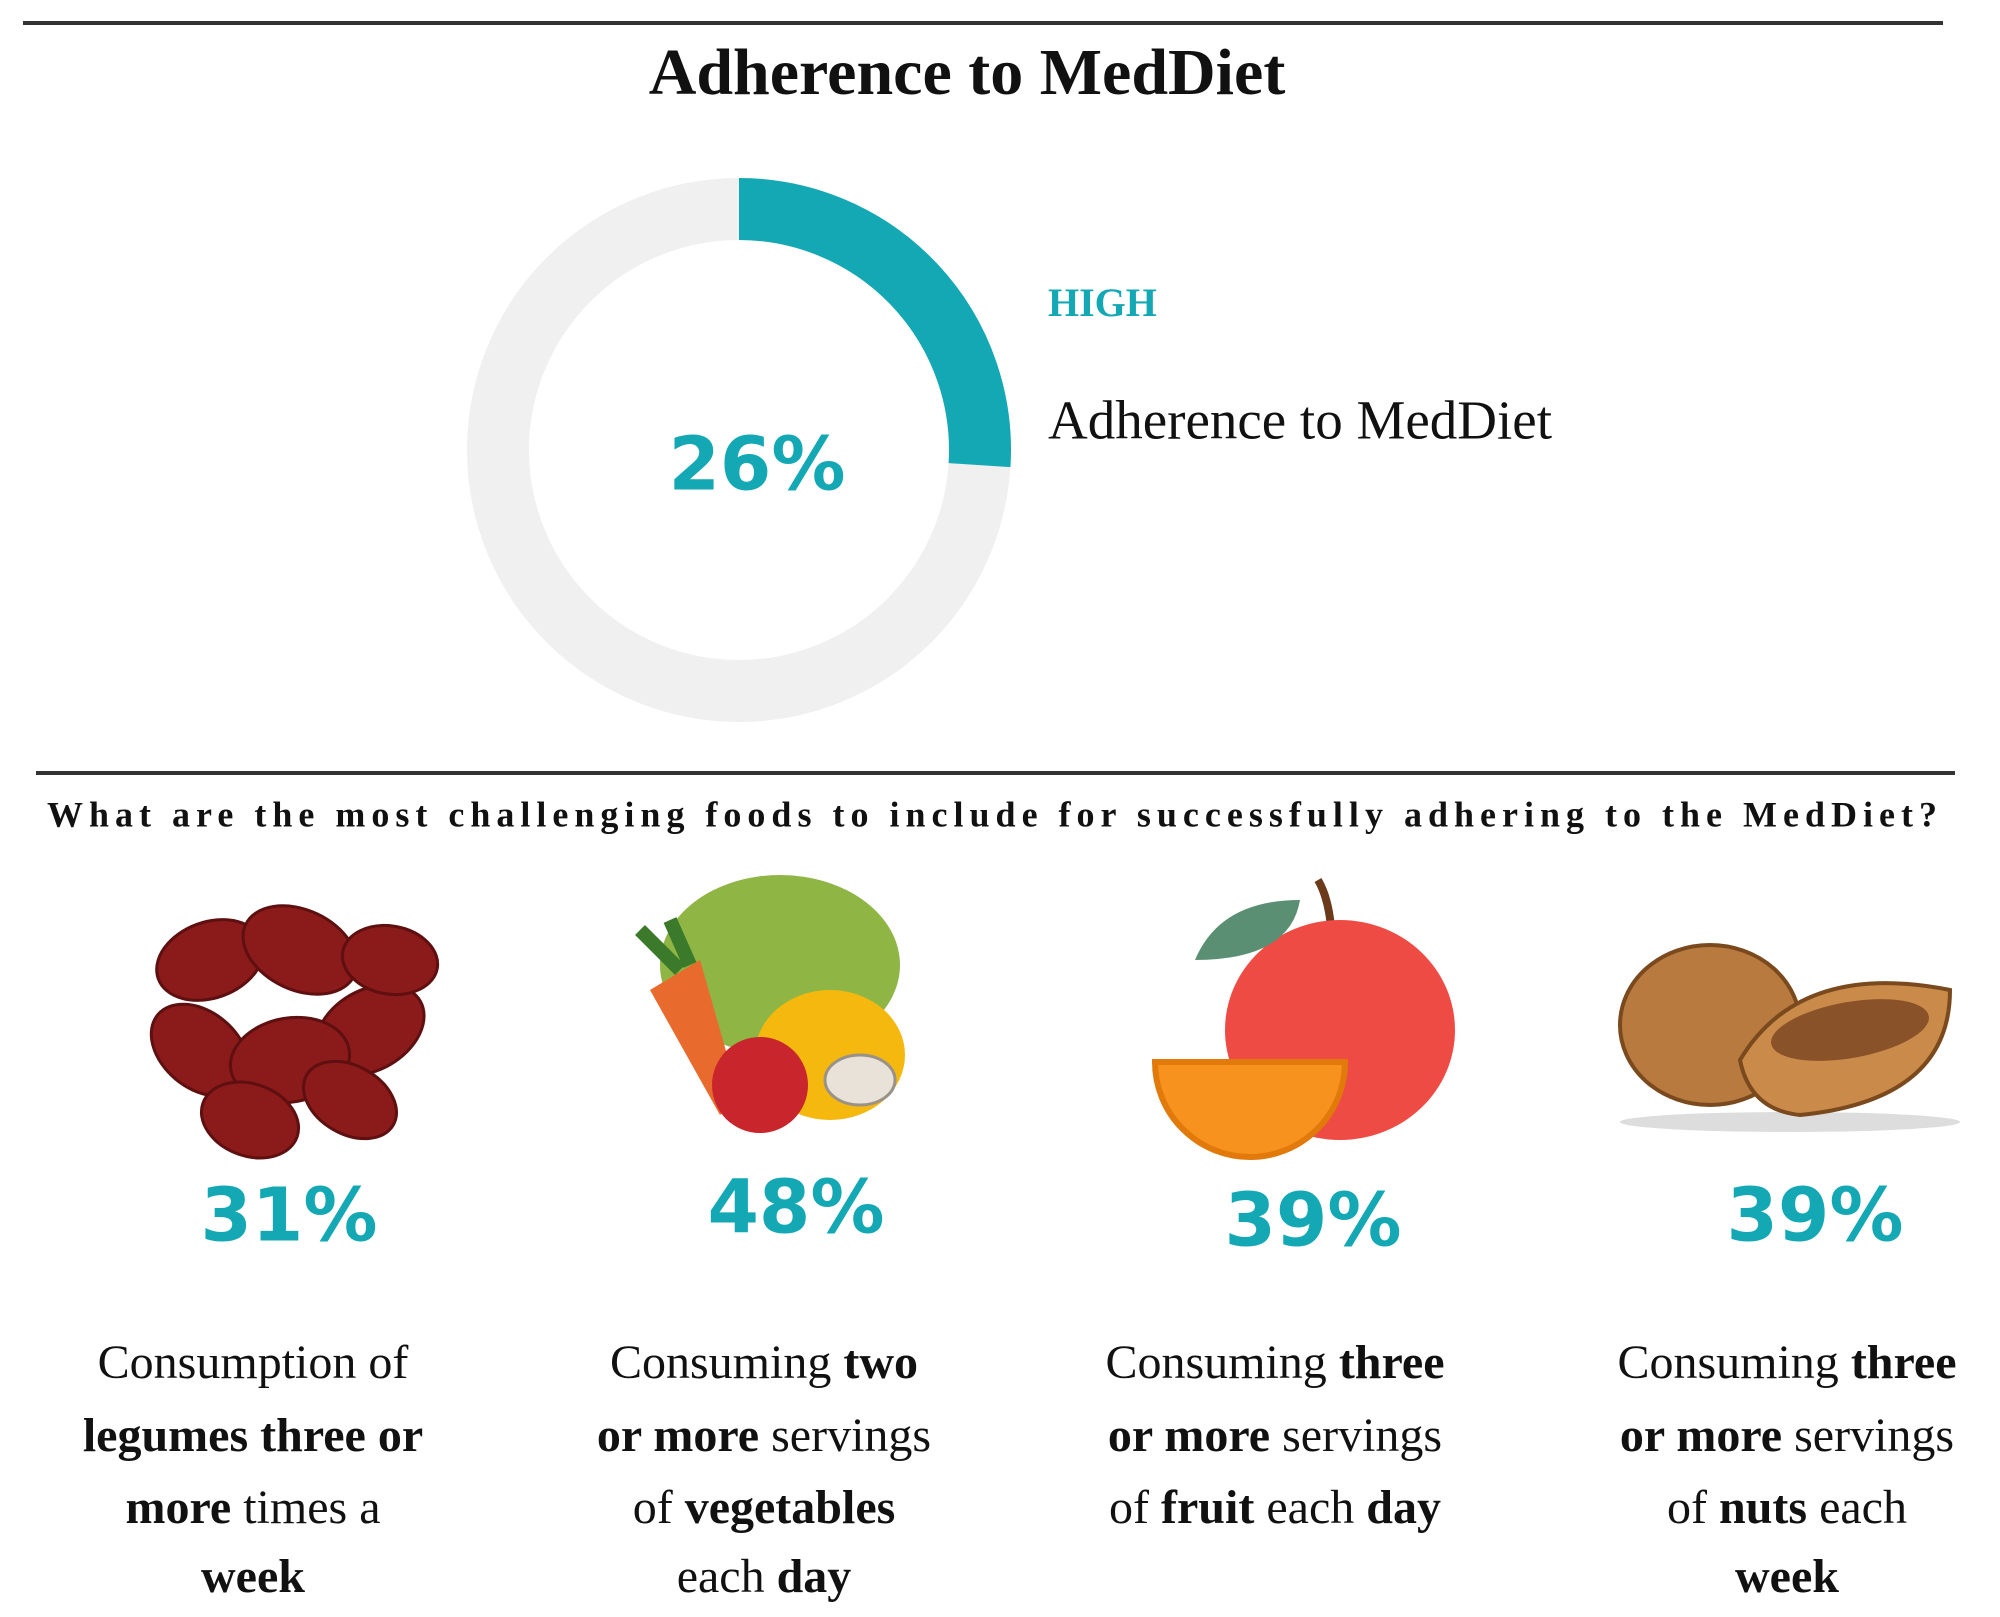 The image size is (2000, 1617). What do you see at coordinates (880, 1362) in the screenshot?
I see `description-segment: two` at bounding box center [880, 1362].